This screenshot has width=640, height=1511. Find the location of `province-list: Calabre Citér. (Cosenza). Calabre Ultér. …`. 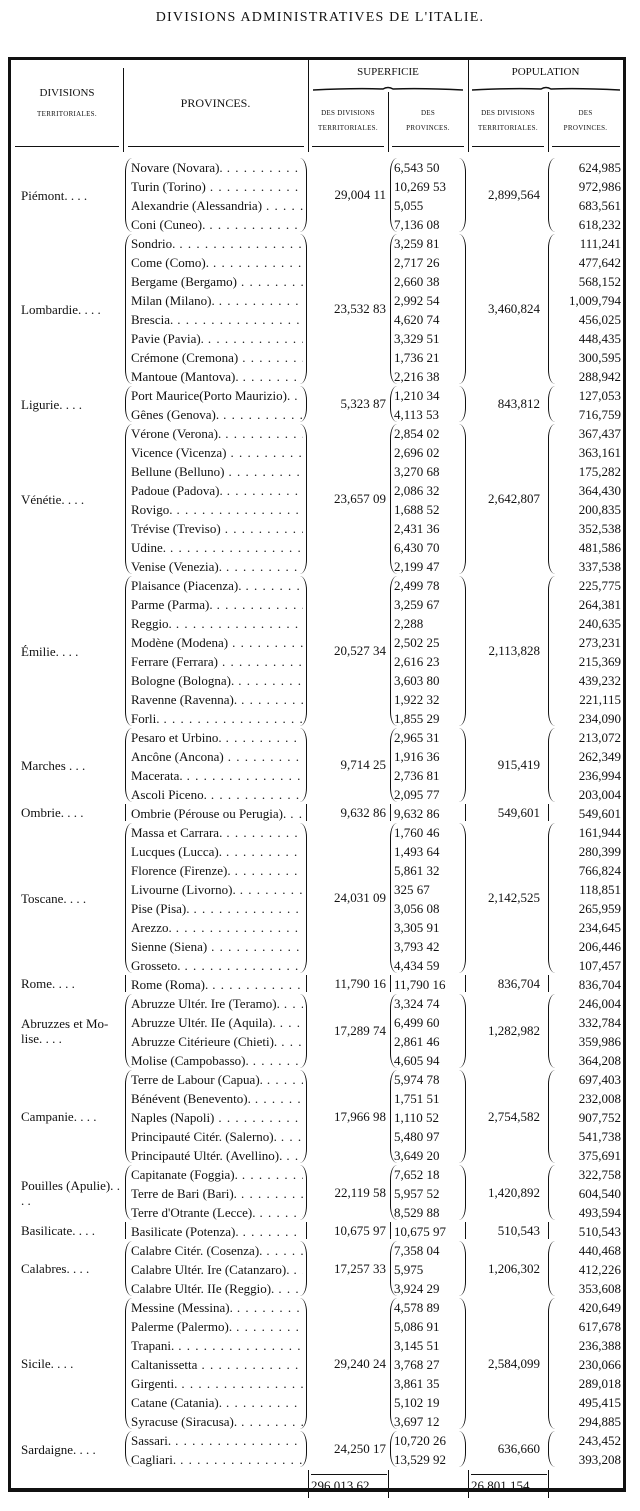

province-list: Calabre Citér. (Cosenza). Calabre Ultér. … is located at coordinates (216, 1268).